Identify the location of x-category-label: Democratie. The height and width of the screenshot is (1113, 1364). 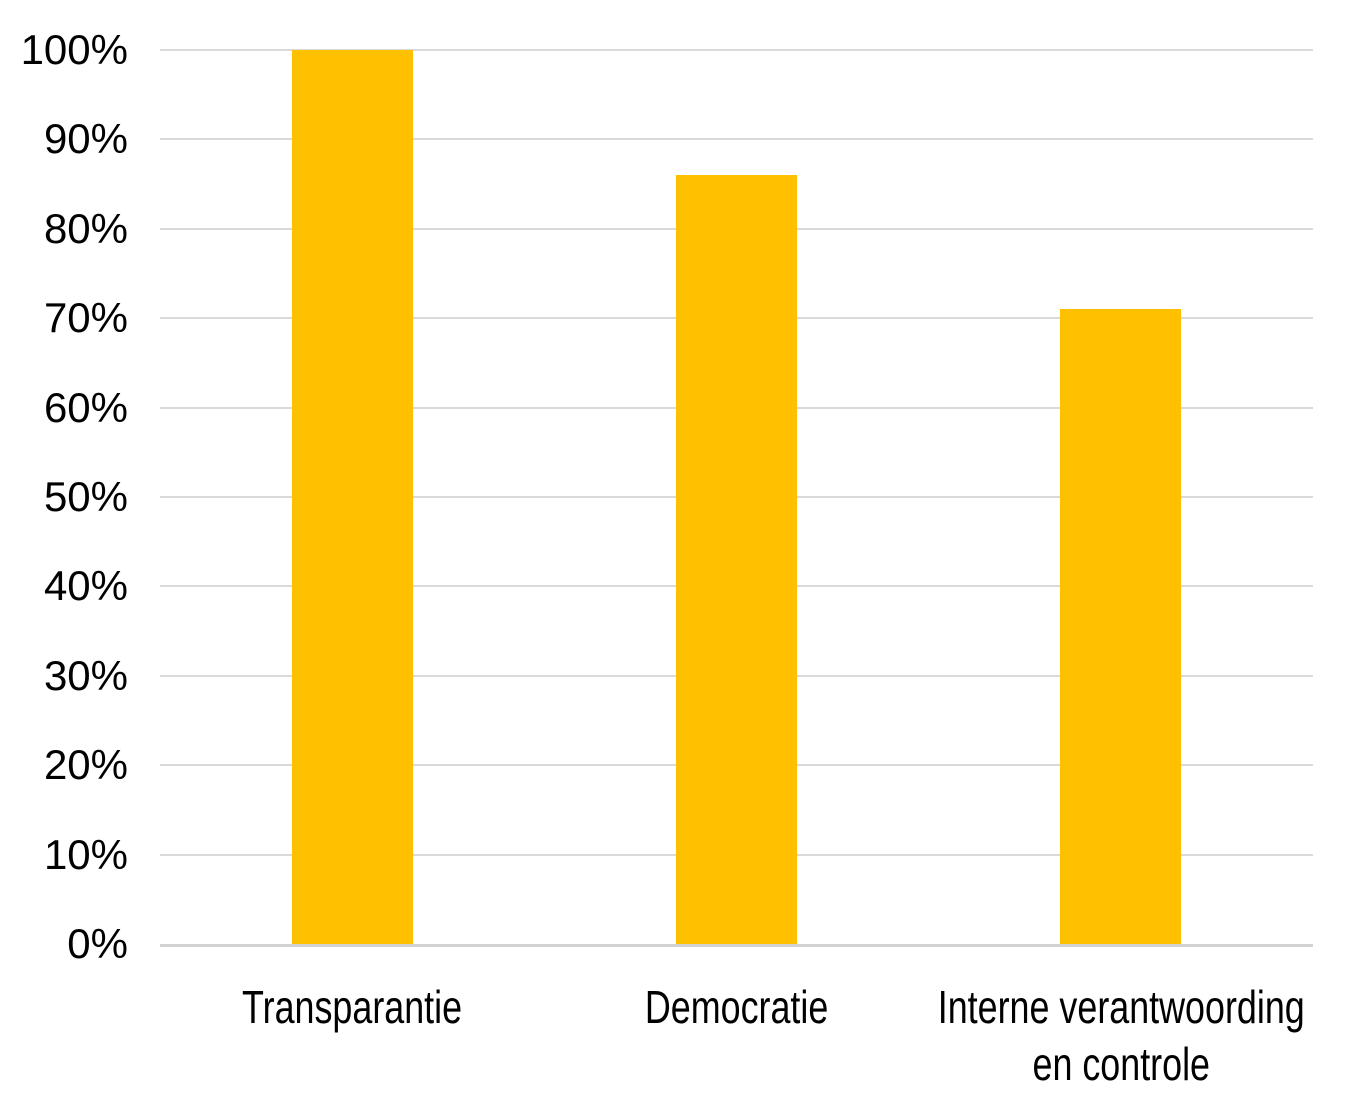
(737, 1007).